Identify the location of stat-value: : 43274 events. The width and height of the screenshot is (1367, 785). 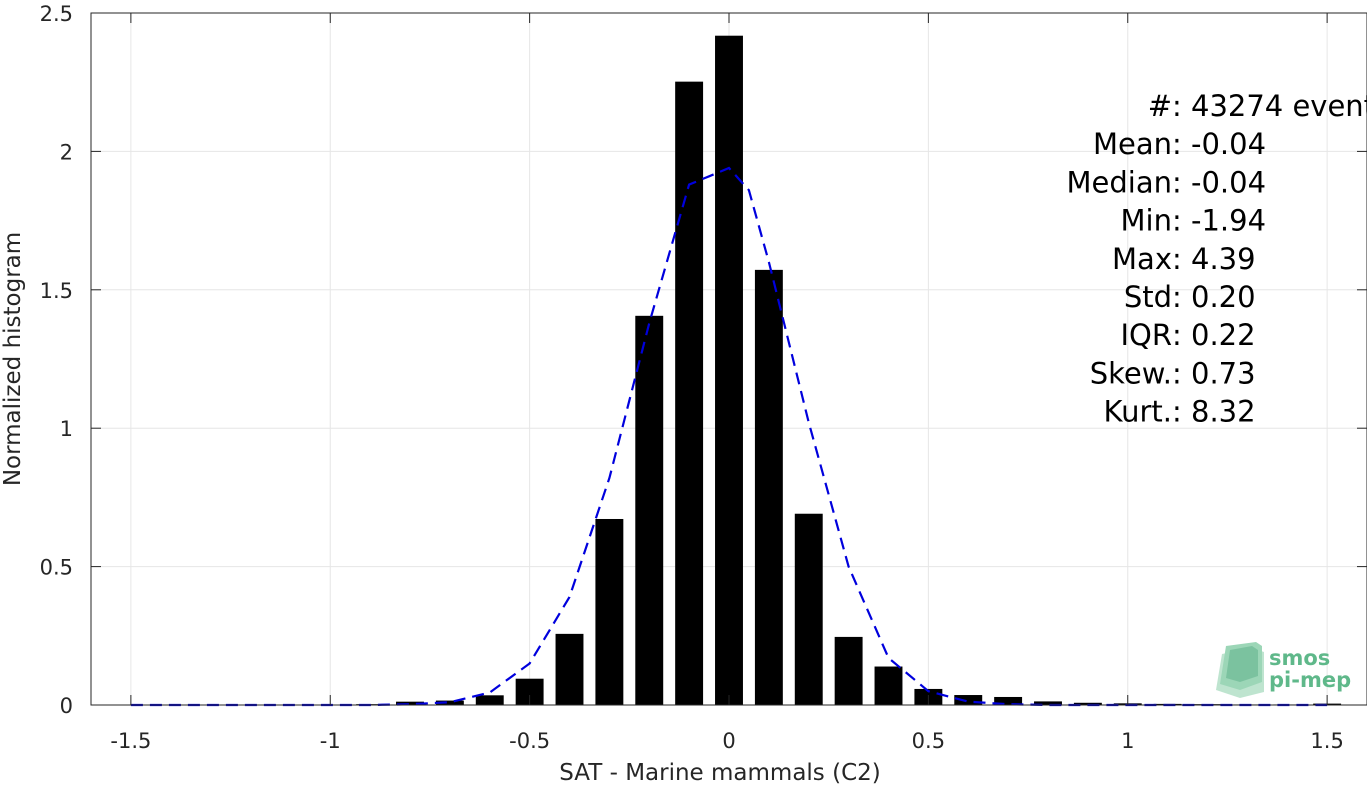
(1269, 106).